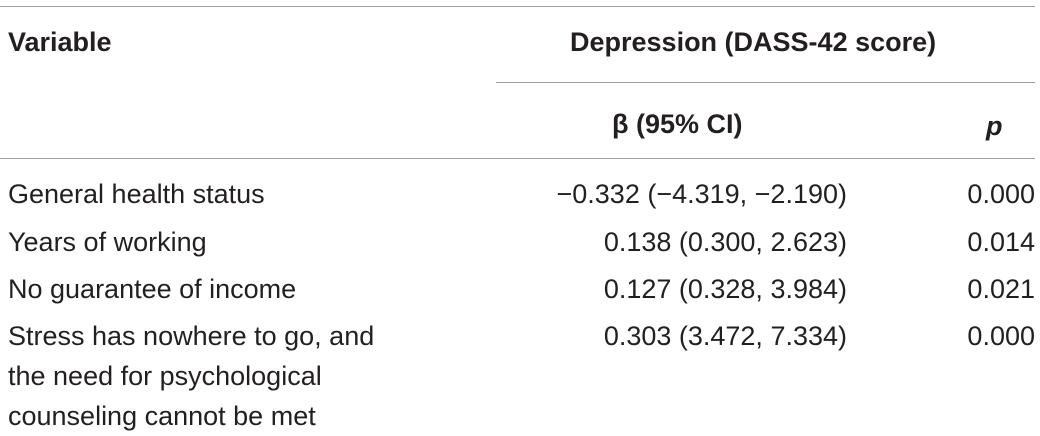  What do you see at coordinates (517, 158) in the screenshot?
I see `header-rule` at bounding box center [517, 158].